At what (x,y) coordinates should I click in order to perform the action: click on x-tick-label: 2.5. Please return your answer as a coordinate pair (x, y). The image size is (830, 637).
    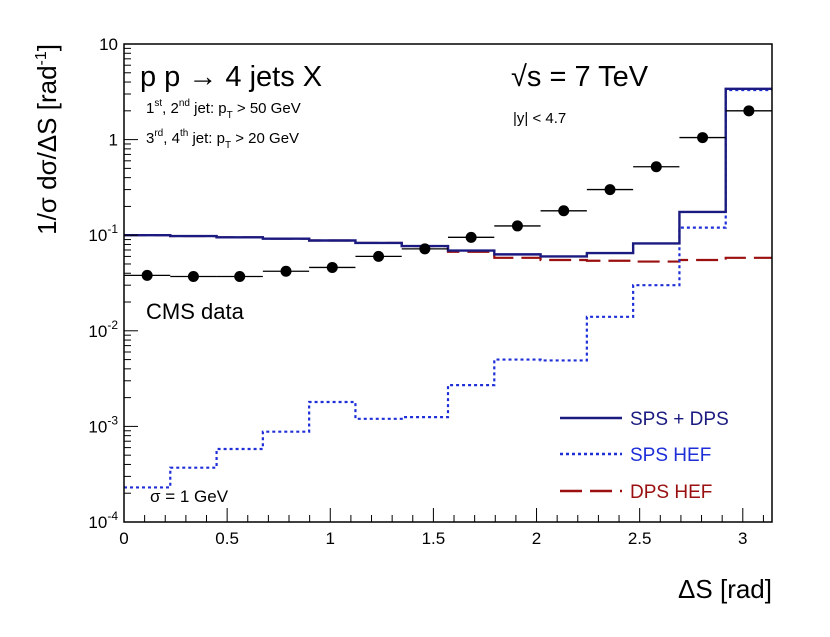
    Looking at the image, I should click on (640, 538).